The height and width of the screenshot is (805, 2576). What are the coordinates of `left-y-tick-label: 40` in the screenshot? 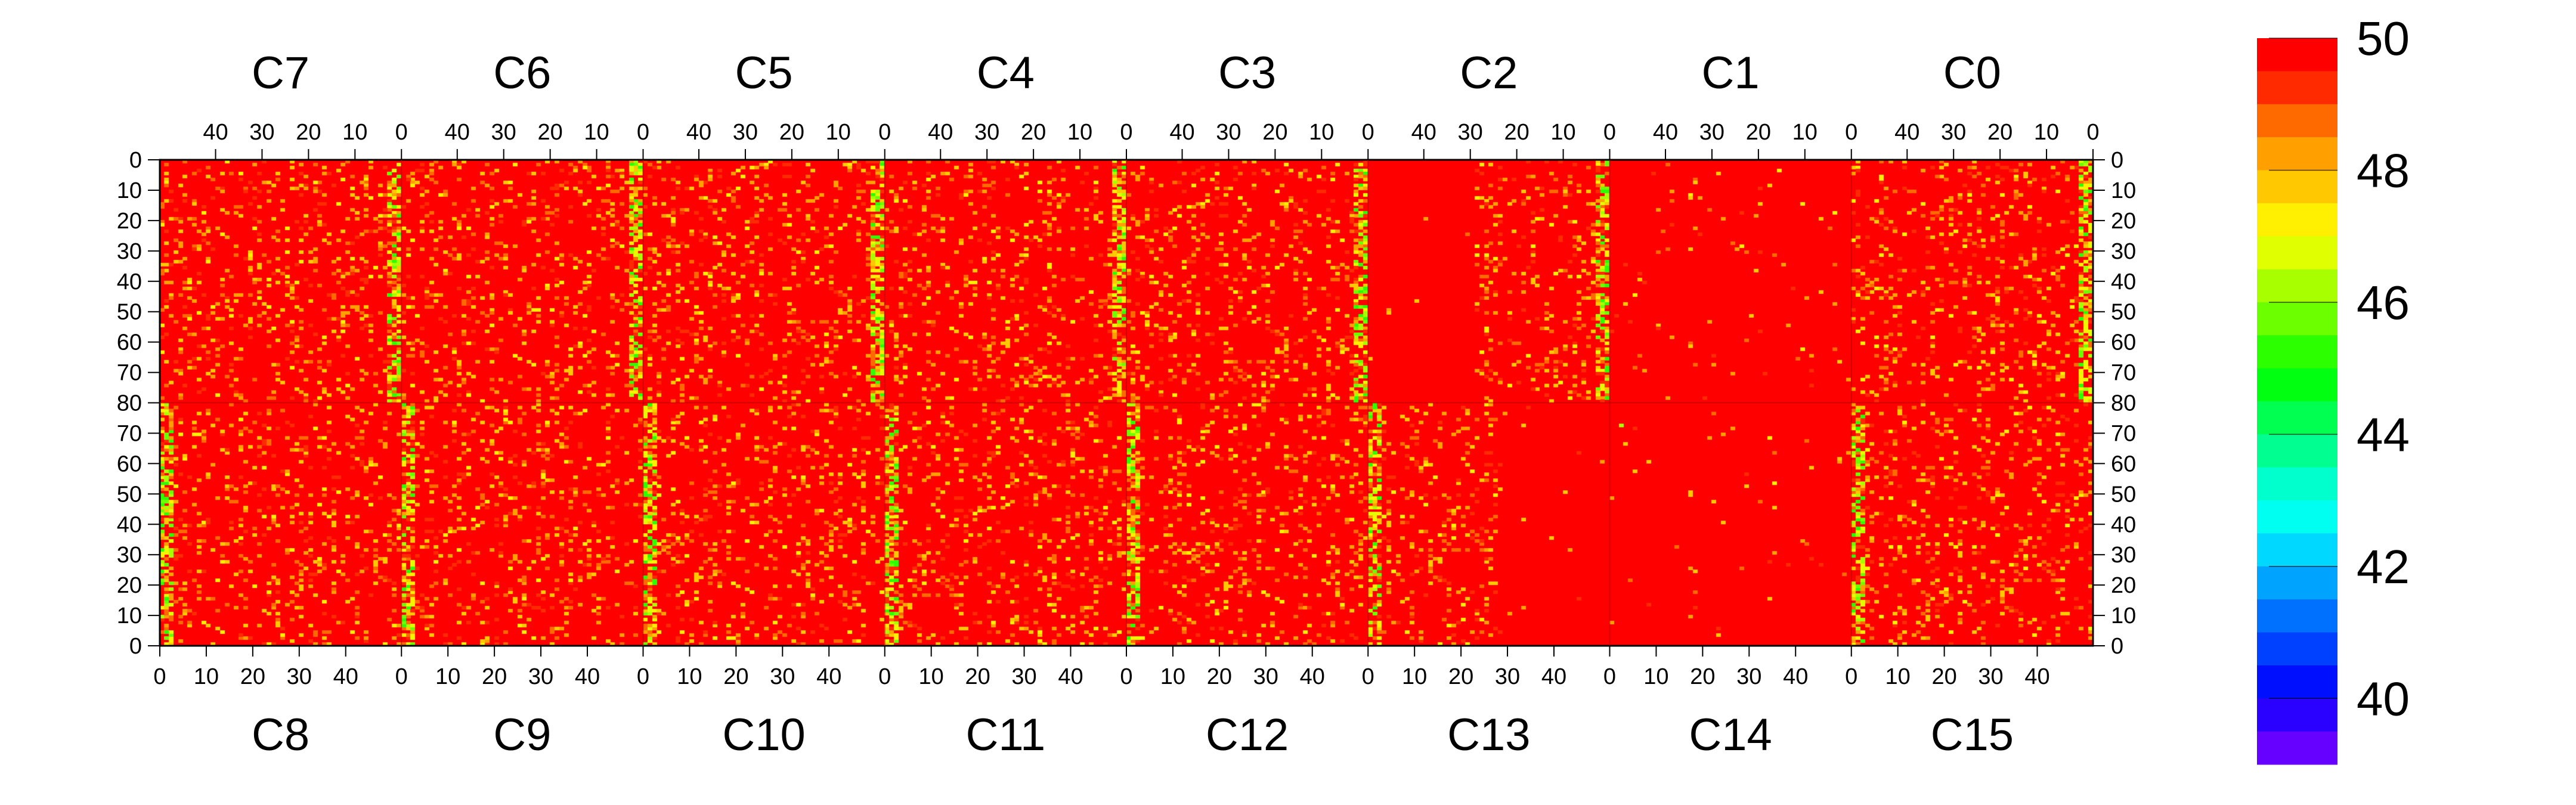 It's located at (130, 282).